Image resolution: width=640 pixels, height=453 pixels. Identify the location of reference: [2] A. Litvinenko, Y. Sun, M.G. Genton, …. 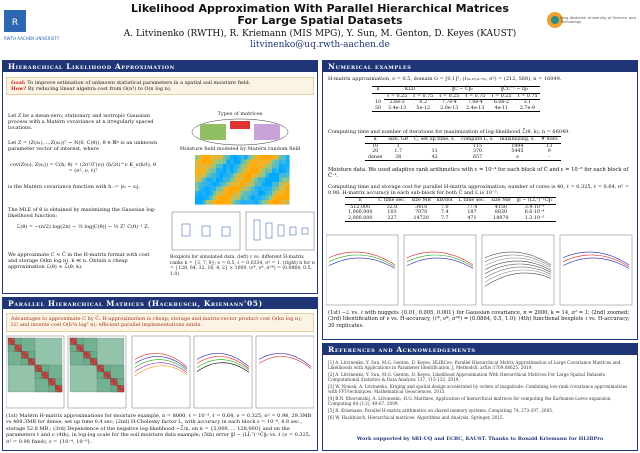
(467, 377).